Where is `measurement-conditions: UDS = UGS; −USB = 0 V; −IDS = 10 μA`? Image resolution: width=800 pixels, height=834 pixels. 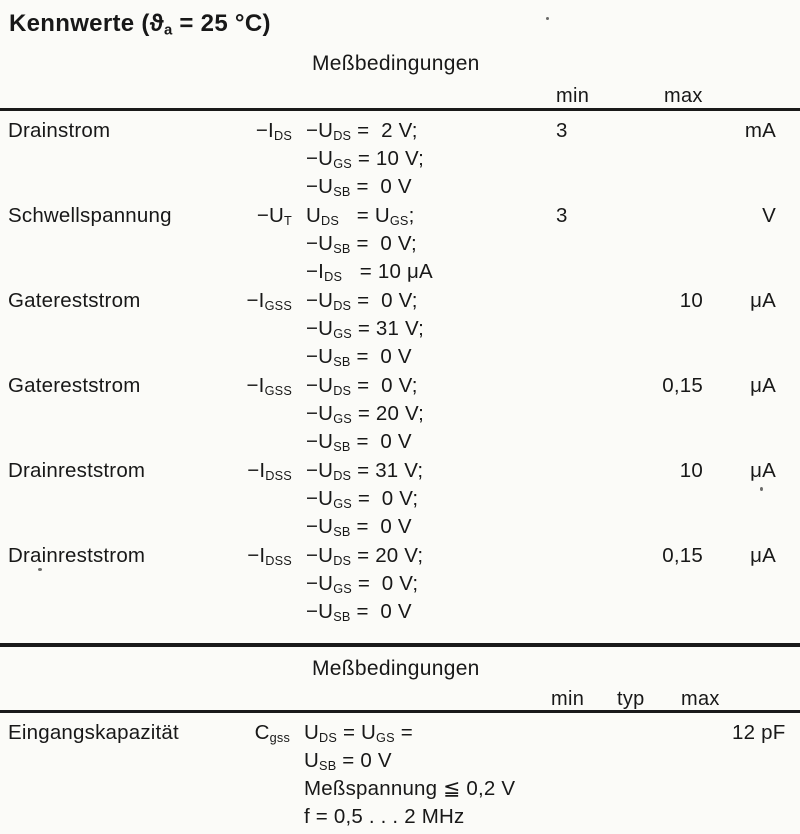 measurement-conditions: UDS = UGS; −USB = 0 V; −IDS = 10 μA is located at coordinates (431, 244).